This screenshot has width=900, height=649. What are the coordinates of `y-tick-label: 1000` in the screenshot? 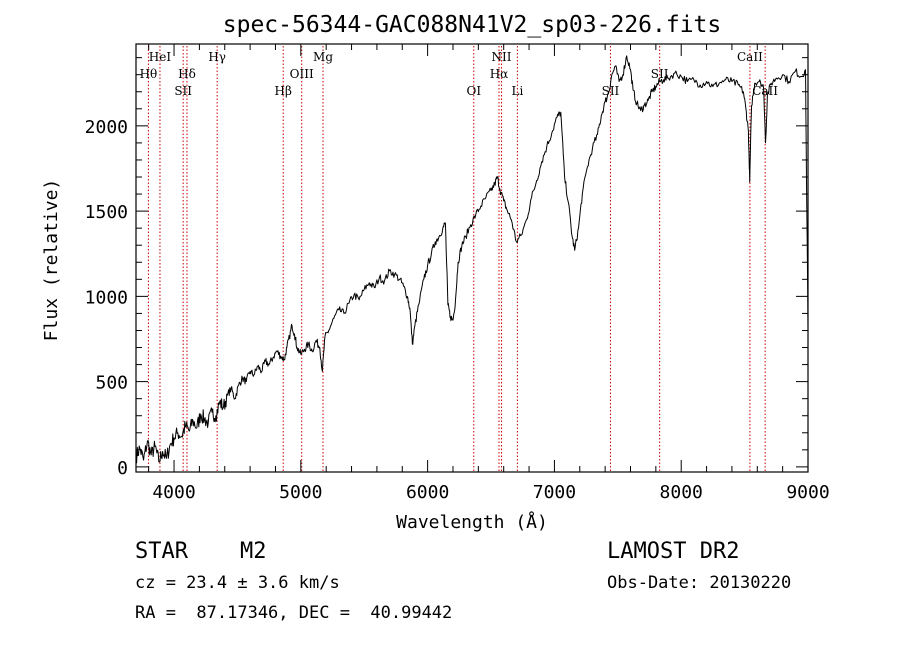 It's located at (106, 297).